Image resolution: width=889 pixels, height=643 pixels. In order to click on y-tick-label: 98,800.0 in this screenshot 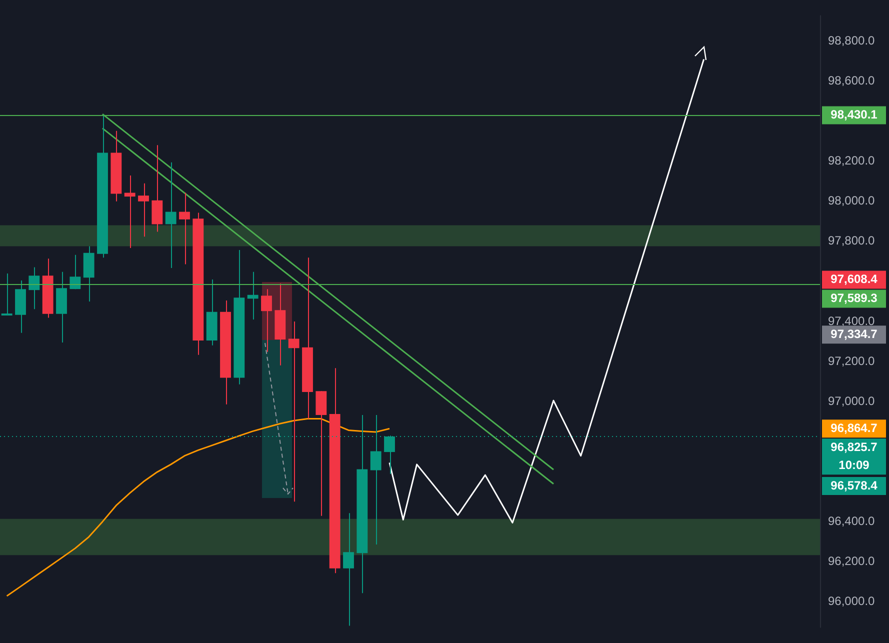, I will do `click(852, 41)`.